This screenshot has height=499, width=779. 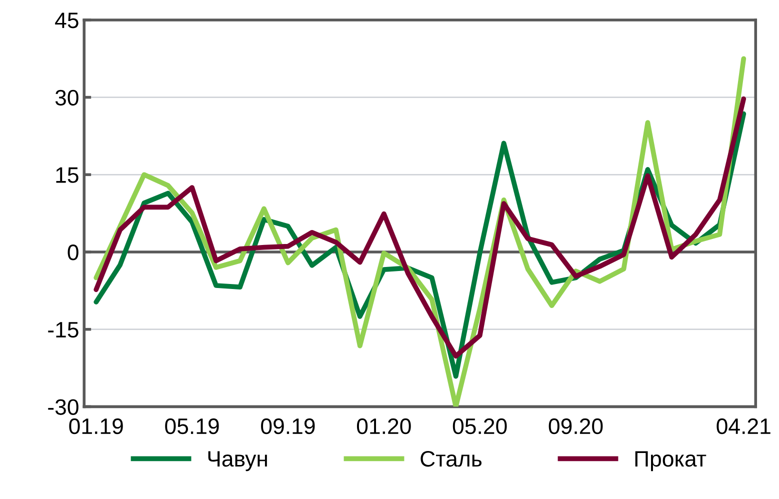 I want to click on legend-label: Чавун, so click(x=237, y=461).